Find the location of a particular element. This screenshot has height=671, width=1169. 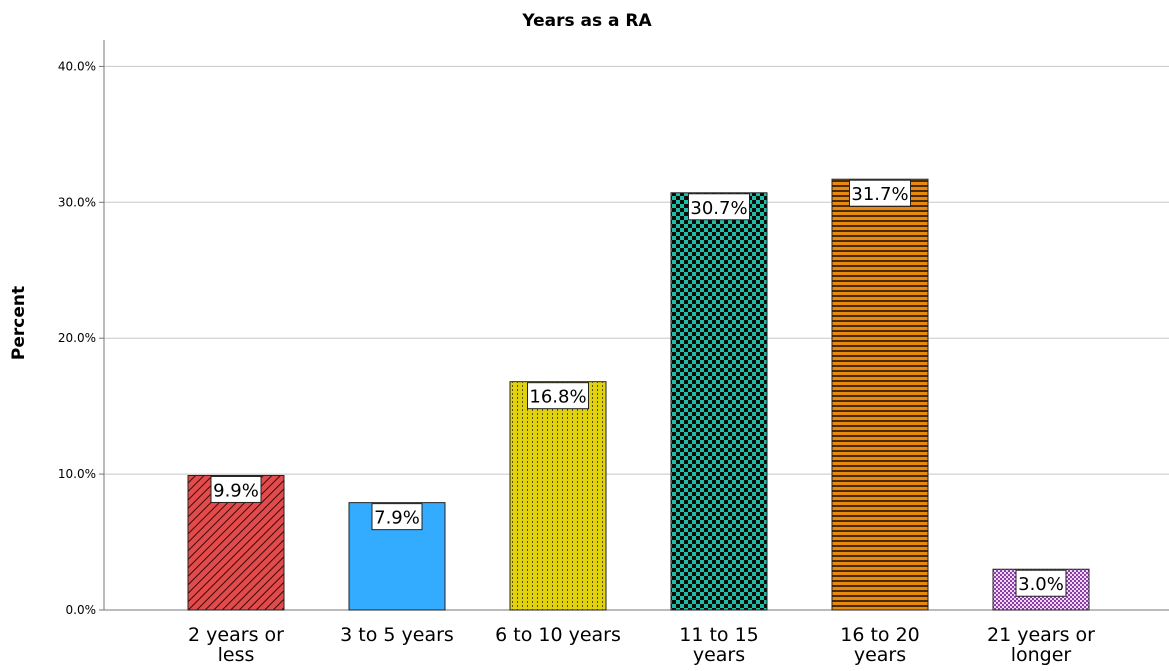

y-tick-label: 40.0% is located at coordinates (77, 66).